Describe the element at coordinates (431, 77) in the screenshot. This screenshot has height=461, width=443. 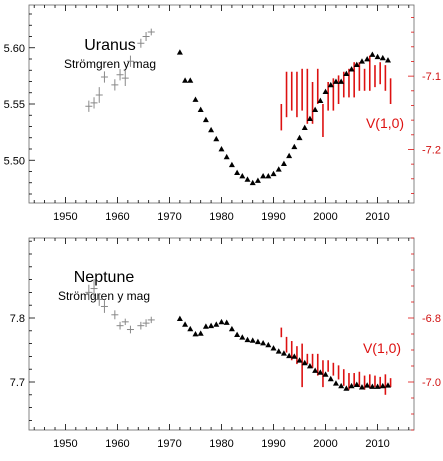
I see `y2-tick-label: -7.1` at that location.